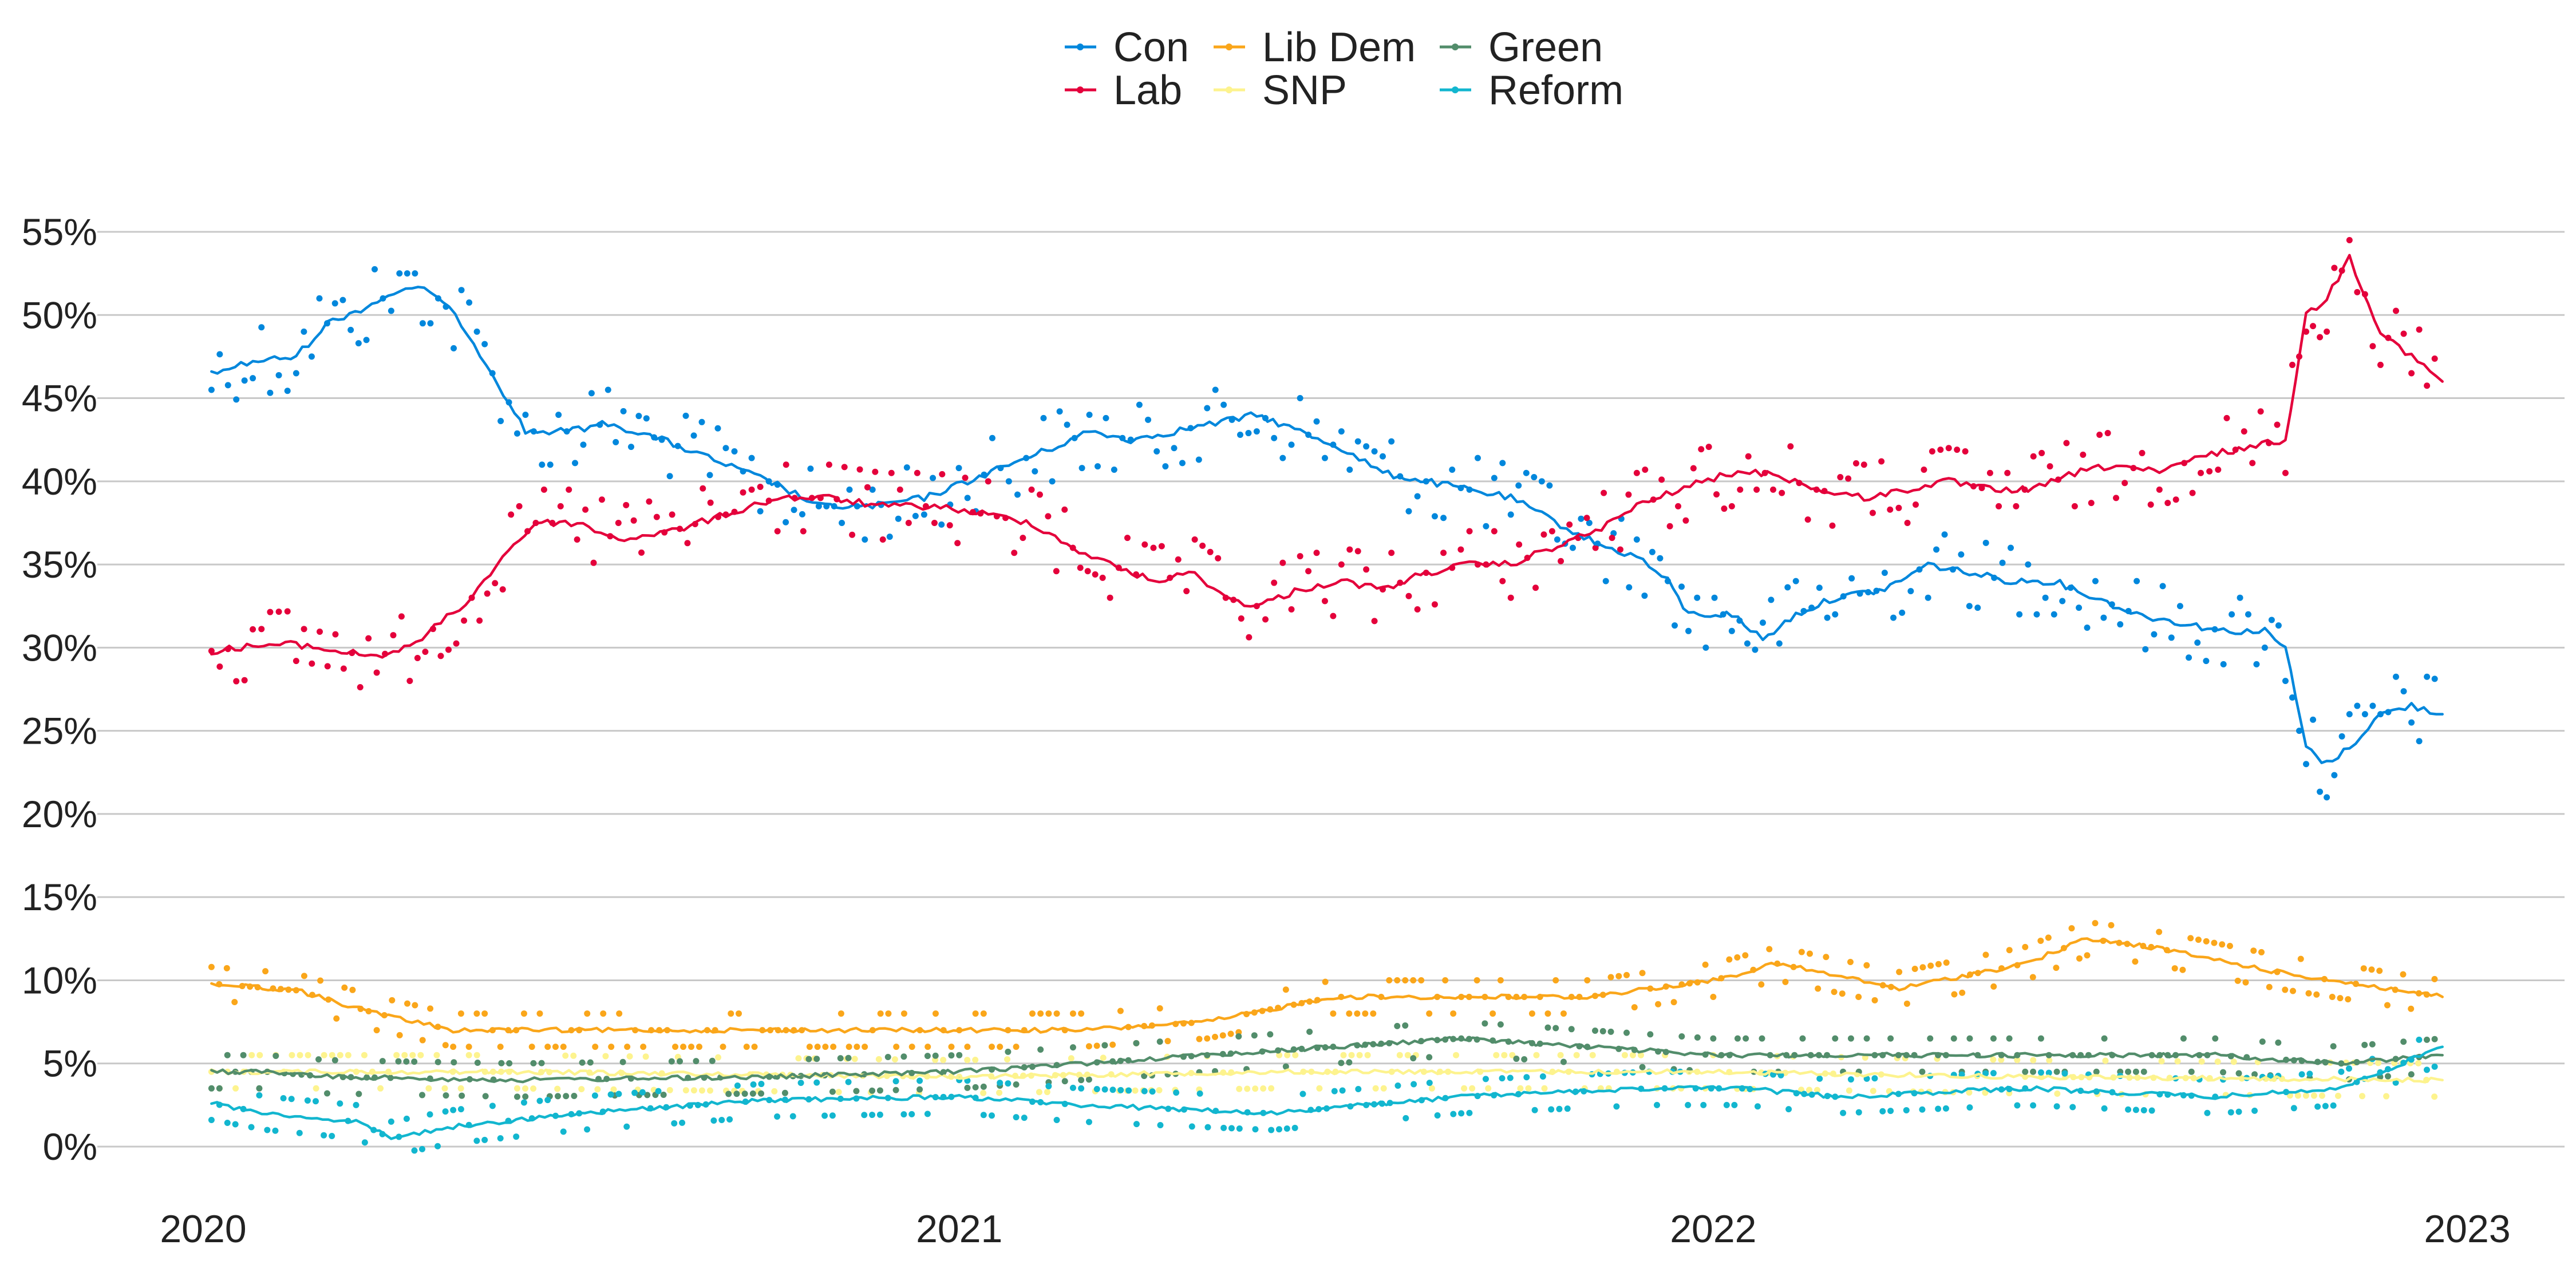  I want to click on y-tick-label: 40%, so click(59, 481).